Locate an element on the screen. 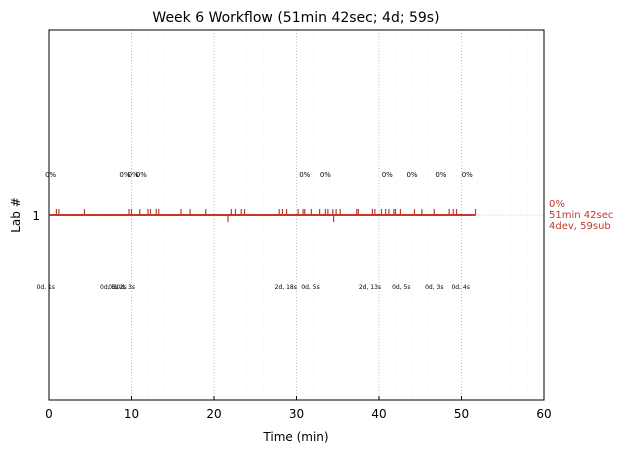  duration-label: 0d, 4s is located at coordinates (460, 287).